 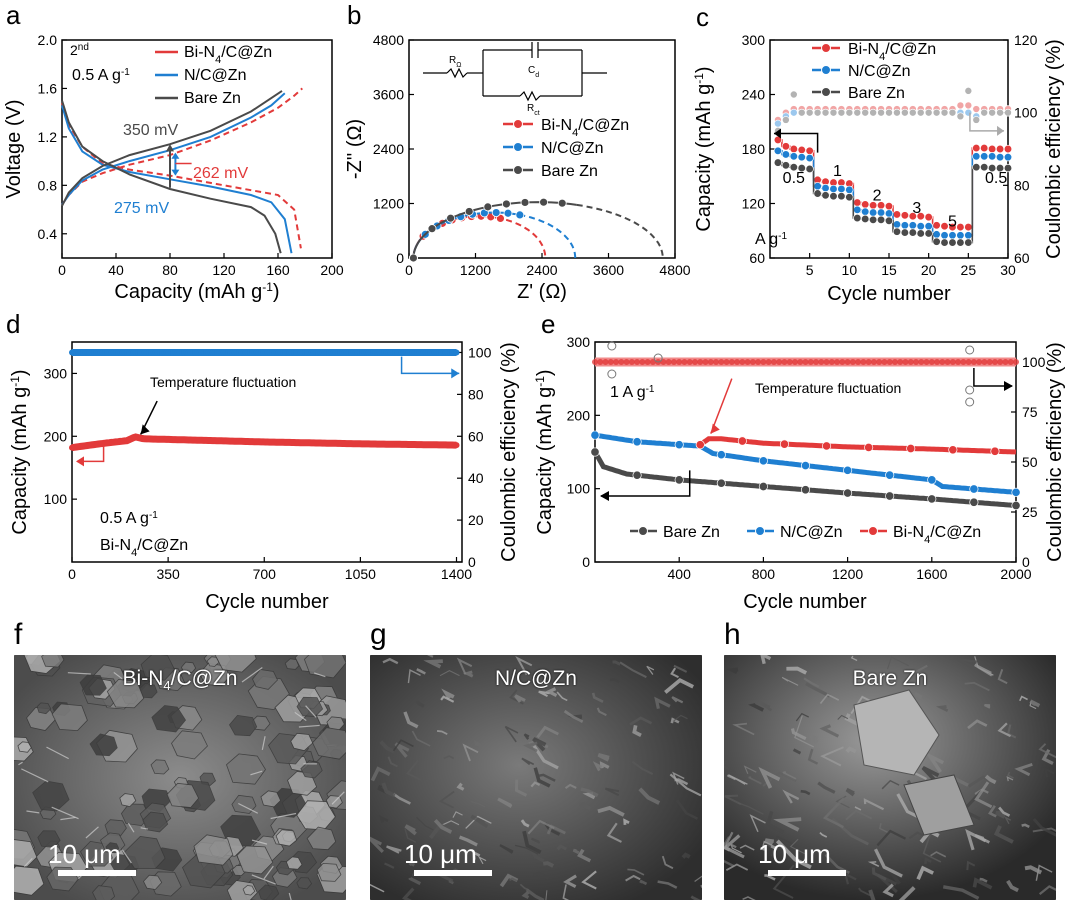 I want to click on x-tick-label: 1600, so click(x=931, y=574).